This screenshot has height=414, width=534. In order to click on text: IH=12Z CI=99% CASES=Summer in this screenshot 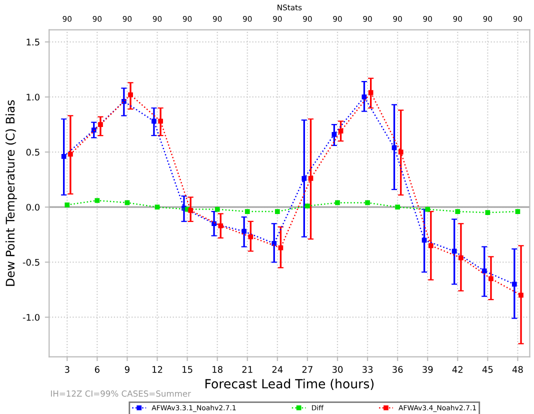, I will do `click(121, 393)`.